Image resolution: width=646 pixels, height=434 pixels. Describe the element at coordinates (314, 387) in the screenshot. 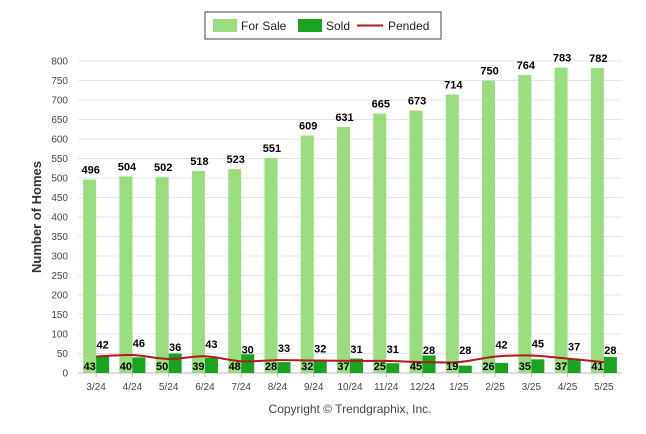

I see `x-tick-label: 9/24` at that location.